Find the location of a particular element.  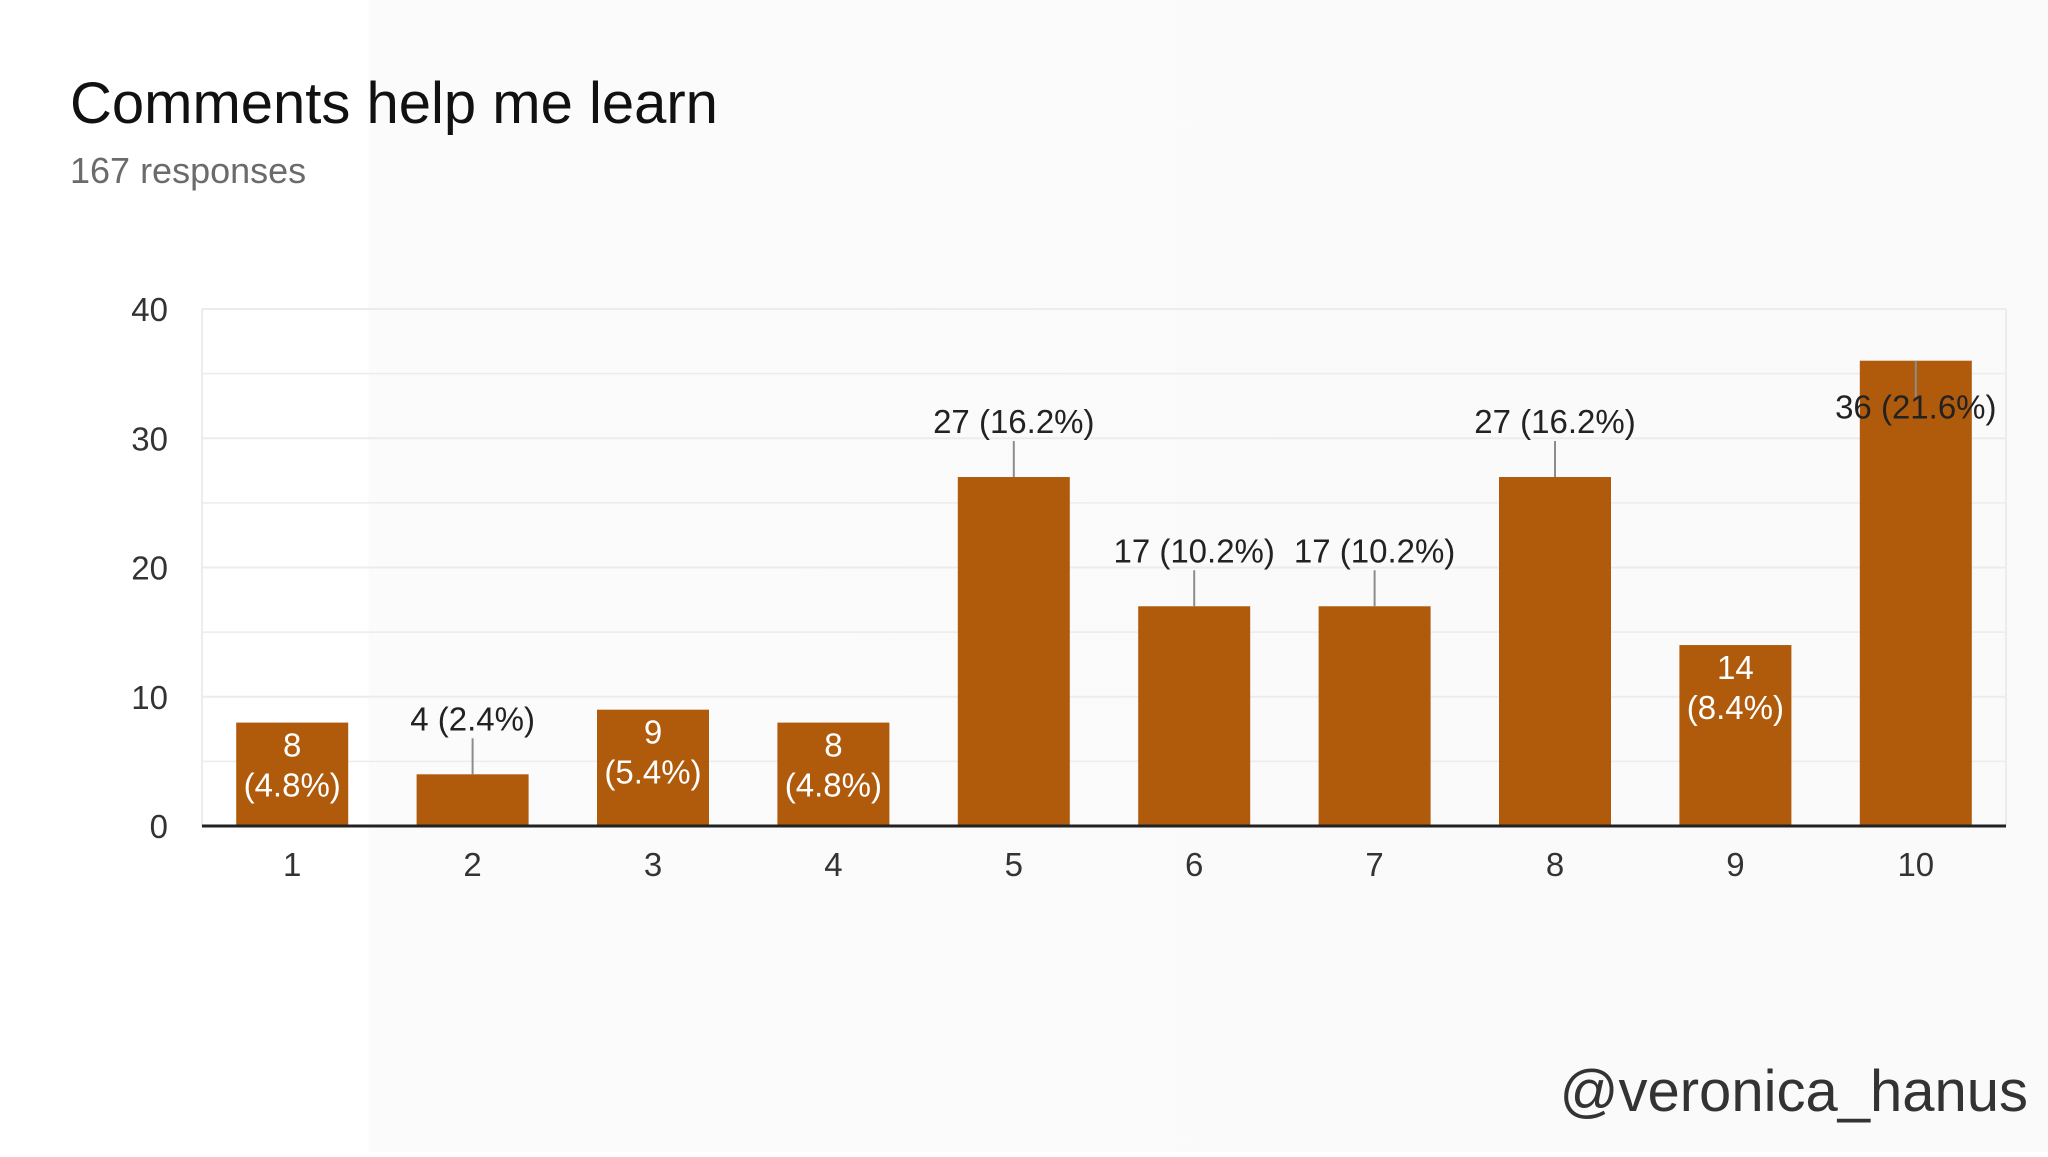

x-tick-label: 2 is located at coordinates (472, 864).